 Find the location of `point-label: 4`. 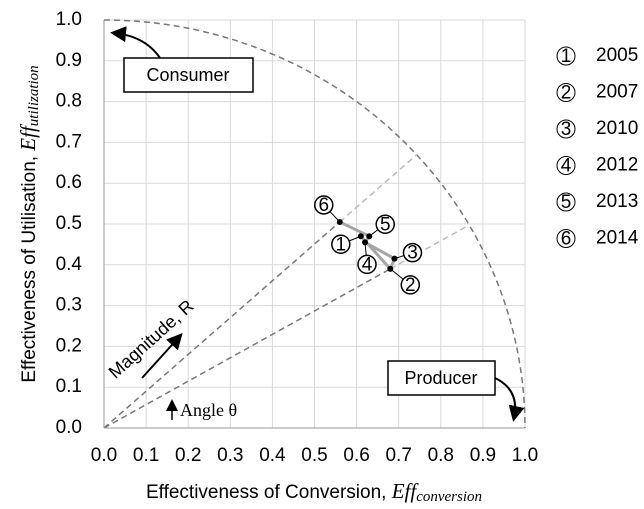

point-label: 4 is located at coordinates (367, 264).